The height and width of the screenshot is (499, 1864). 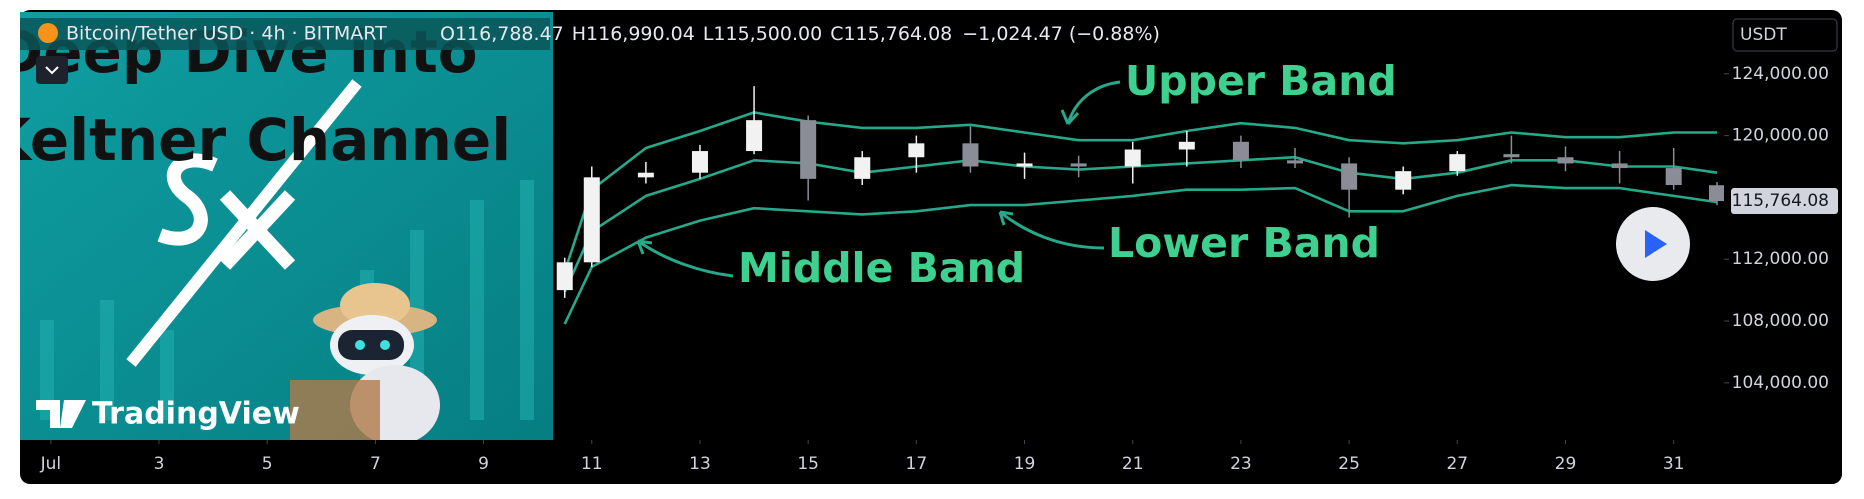 I want to click on x-tick-label: Jul, so click(x=51, y=464).